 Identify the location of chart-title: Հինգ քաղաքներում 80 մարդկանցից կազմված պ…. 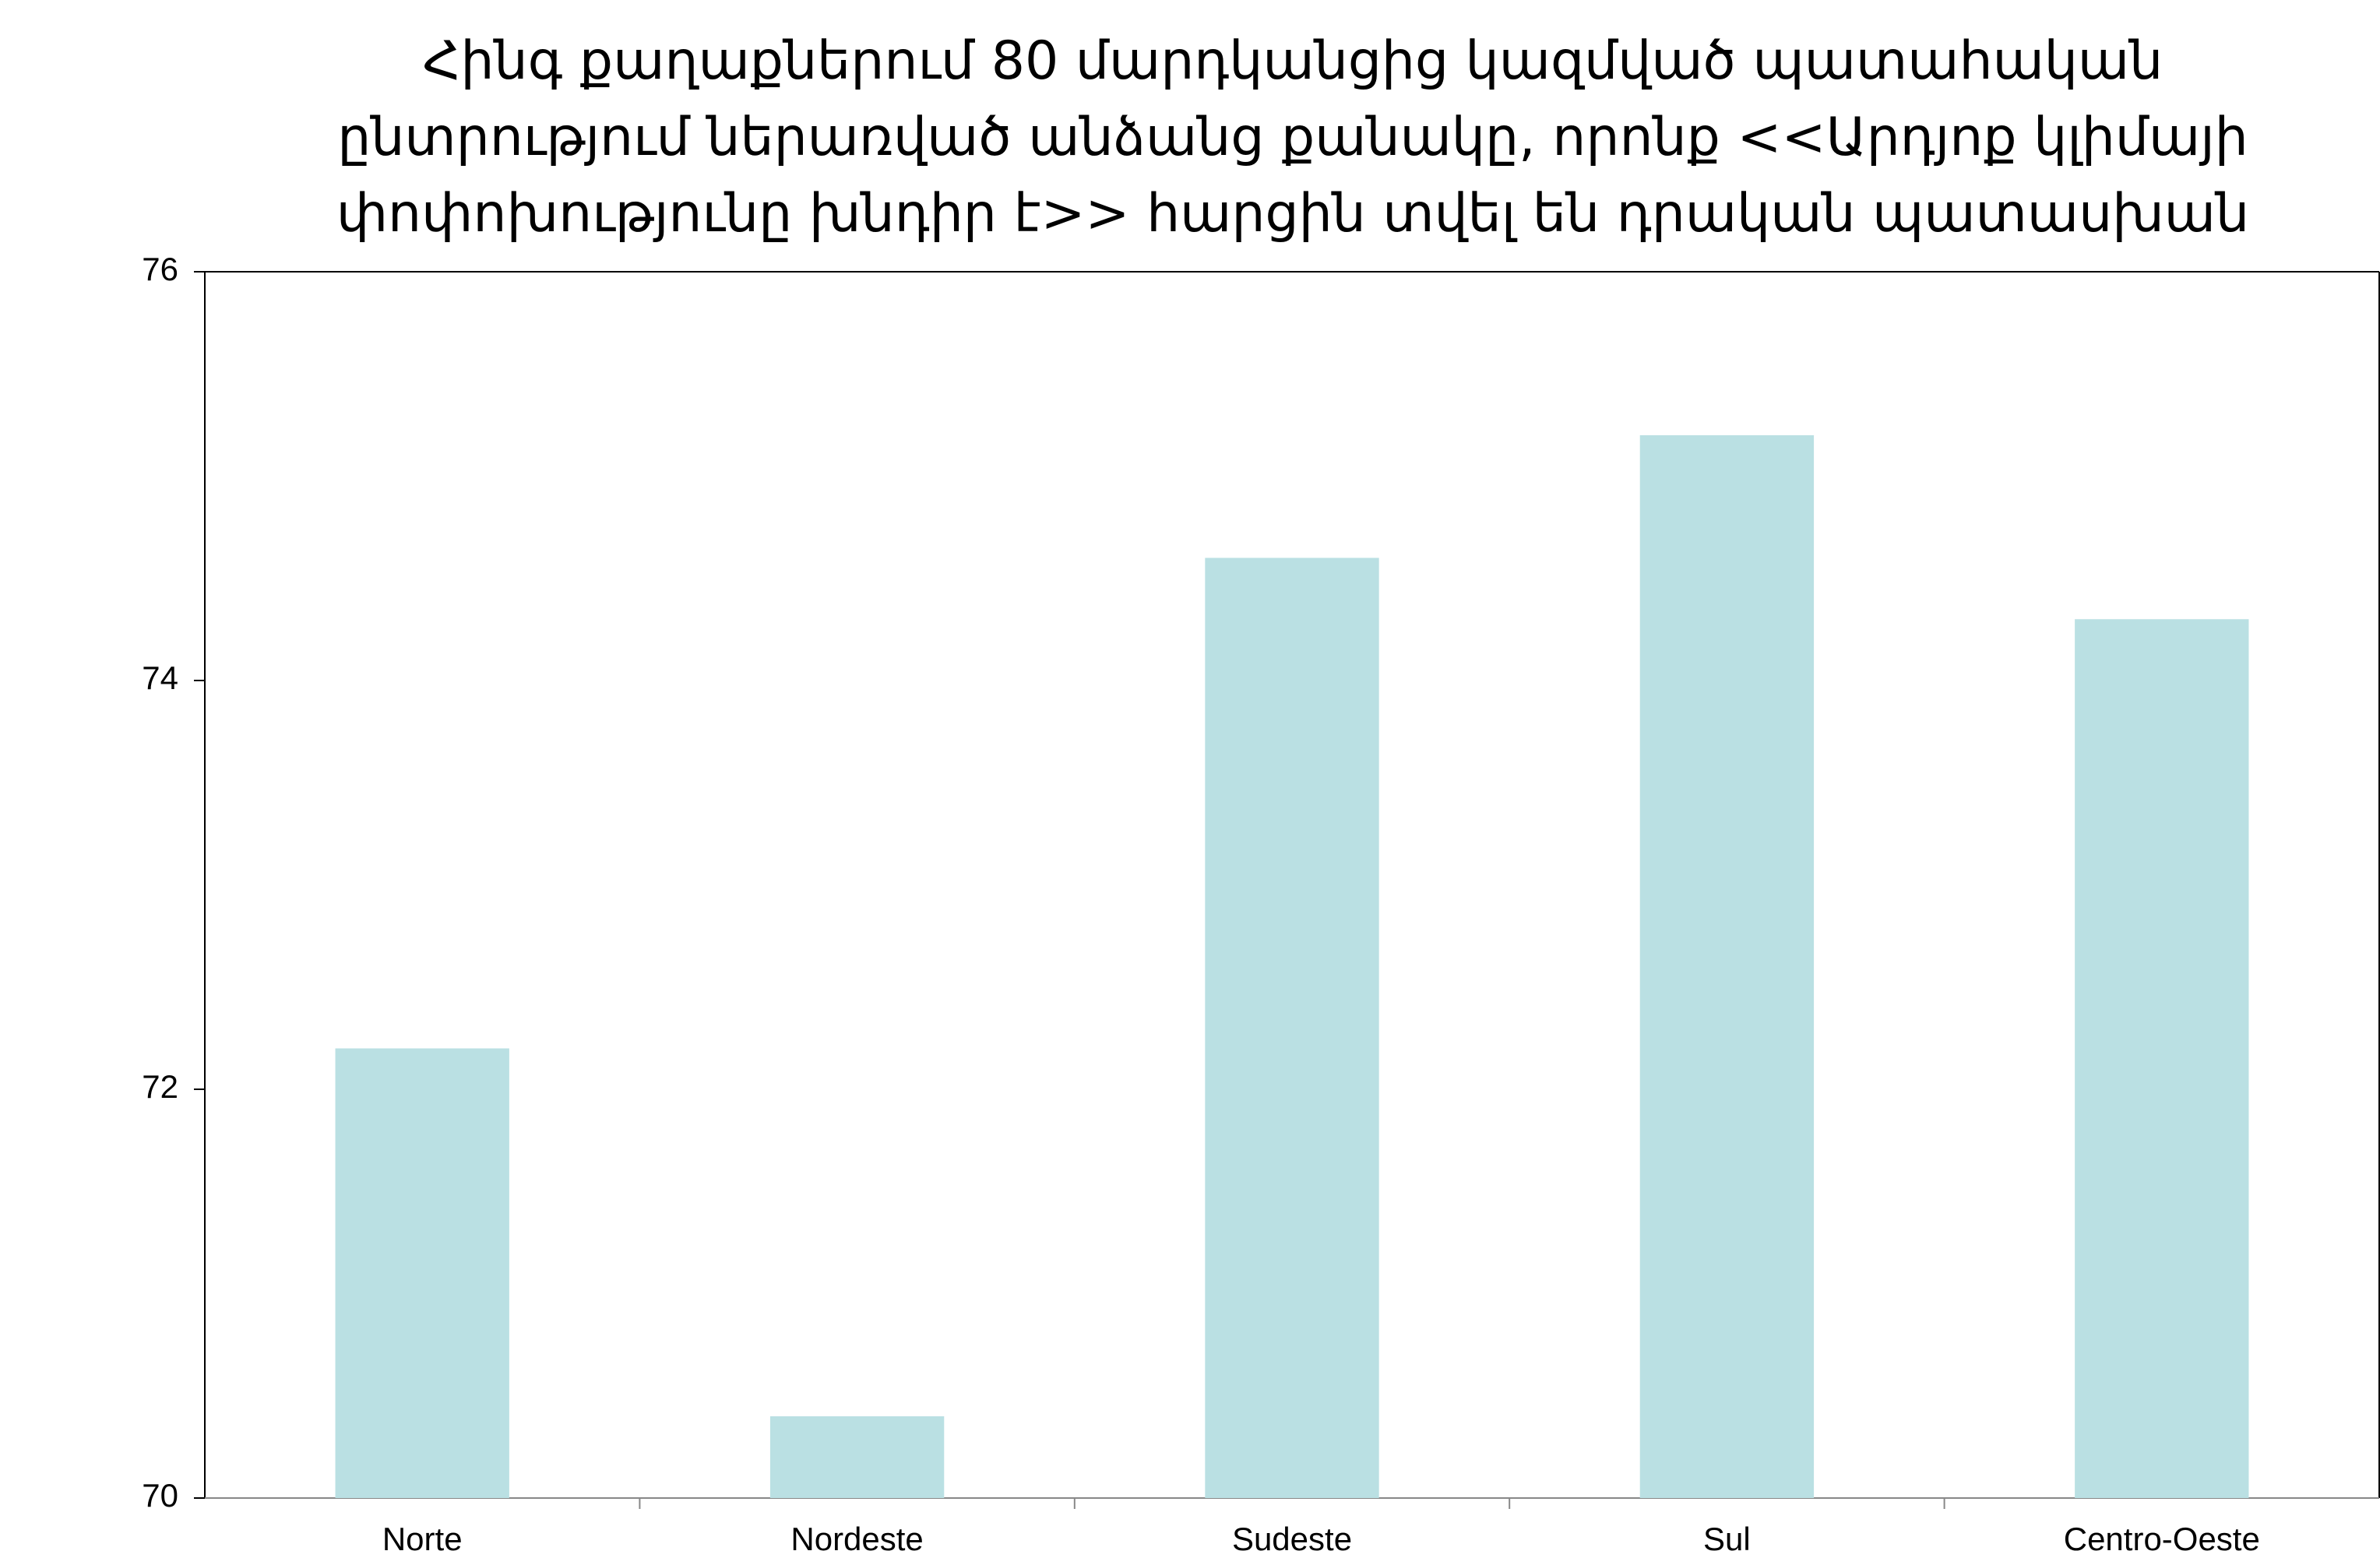
(1293, 137).